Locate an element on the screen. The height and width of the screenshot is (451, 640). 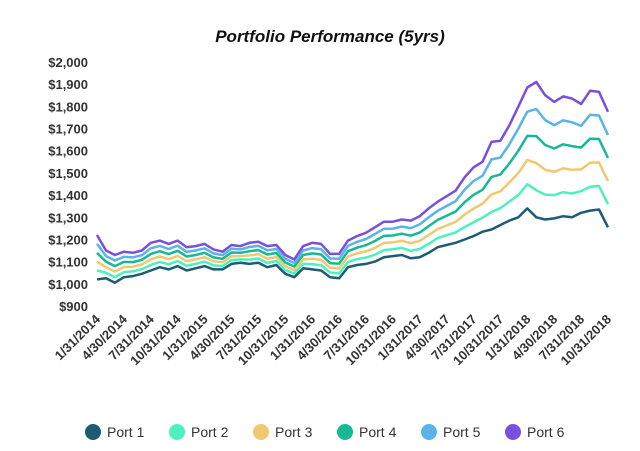
y-tick-label: $1,400 is located at coordinates (68, 195).